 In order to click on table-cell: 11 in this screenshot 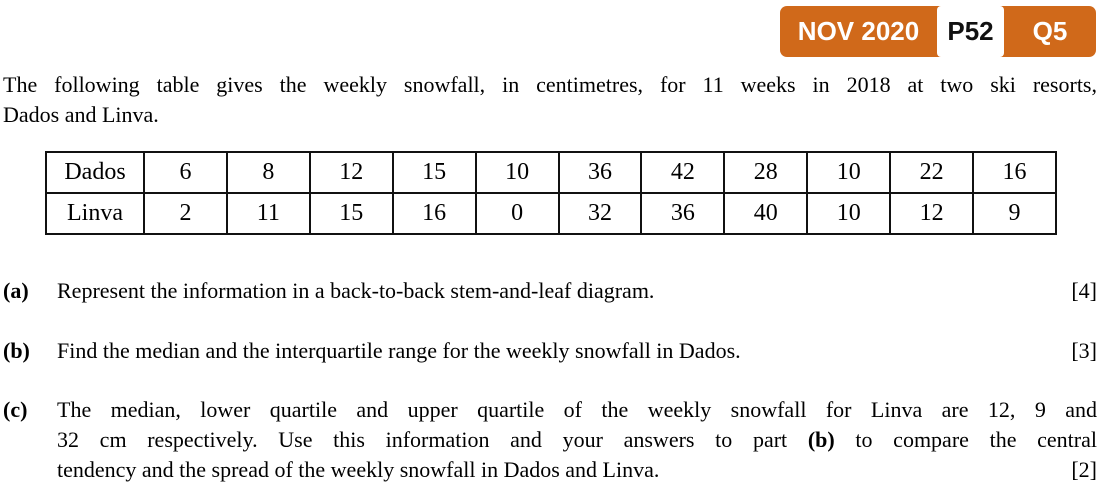, I will do `click(268, 213)`.